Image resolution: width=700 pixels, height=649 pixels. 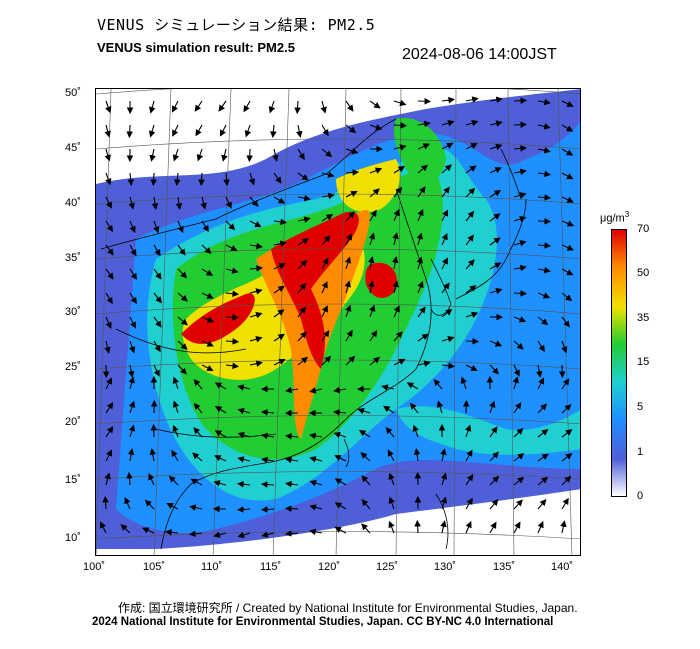 What do you see at coordinates (640, 407) in the screenshot?
I see `colorbar-label: 5` at bounding box center [640, 407].